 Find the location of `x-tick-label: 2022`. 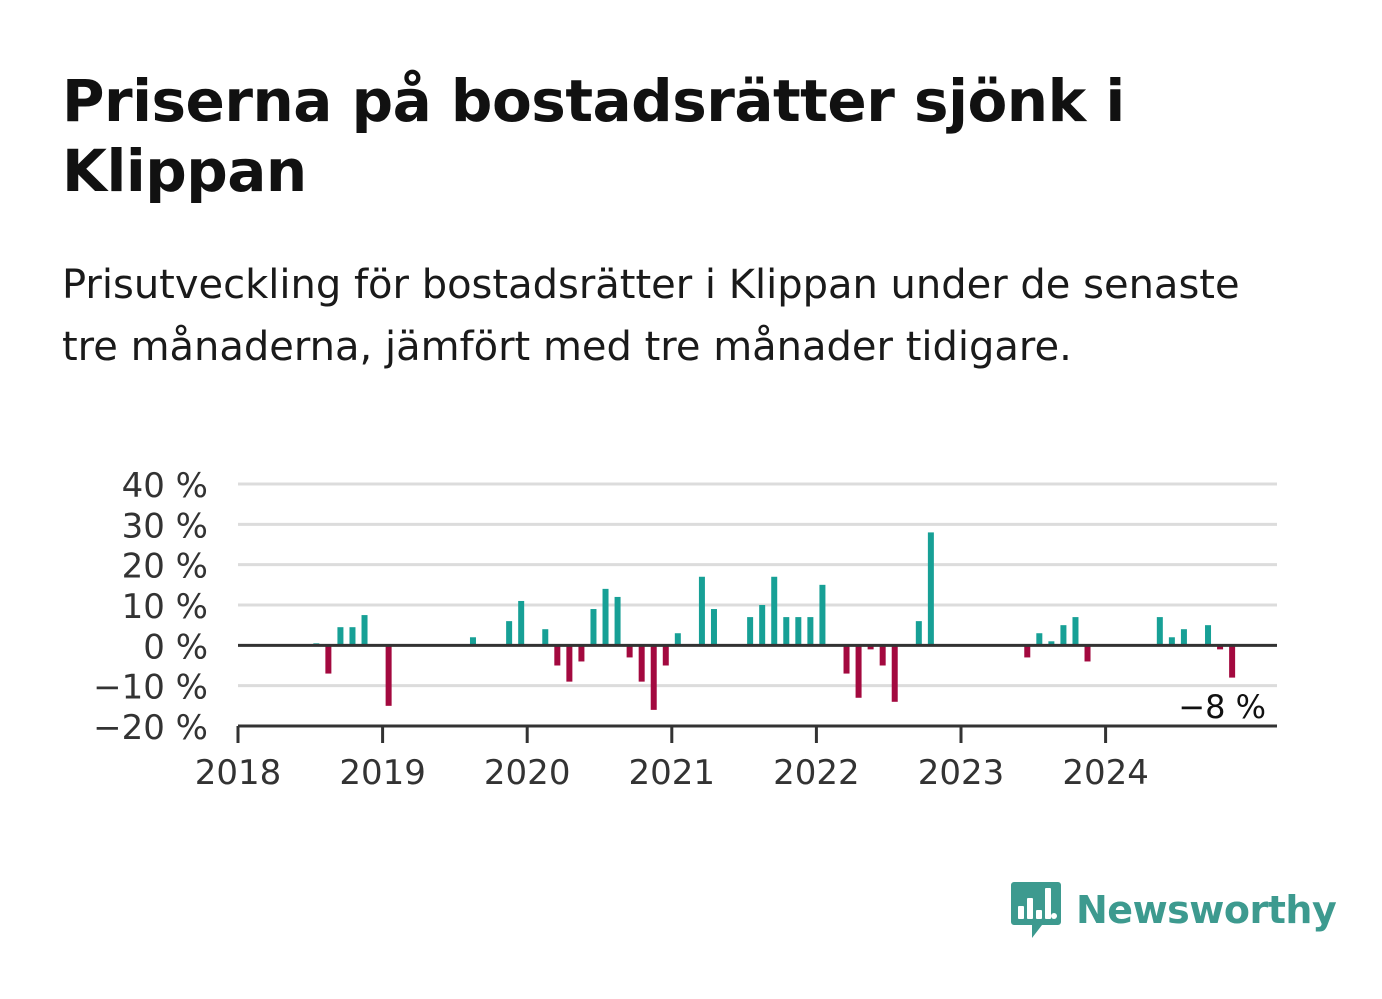

x-tick-label: 2022 is located at coordinates (816, 773).